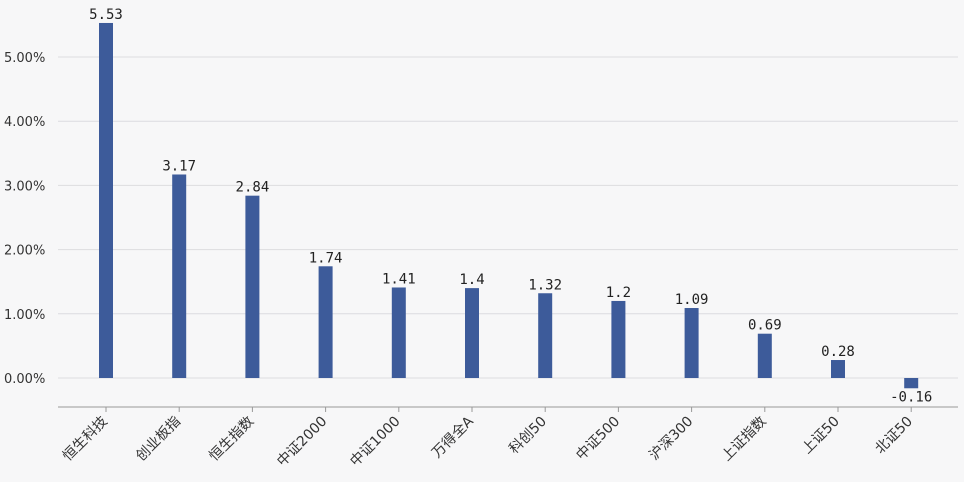 Image resolution: width=964 pixels, height=482 pixels. What do you see at coordinates (618, 293) in the screenshot?
I see `data-label: 1.2` at bounding box center [618, 293].